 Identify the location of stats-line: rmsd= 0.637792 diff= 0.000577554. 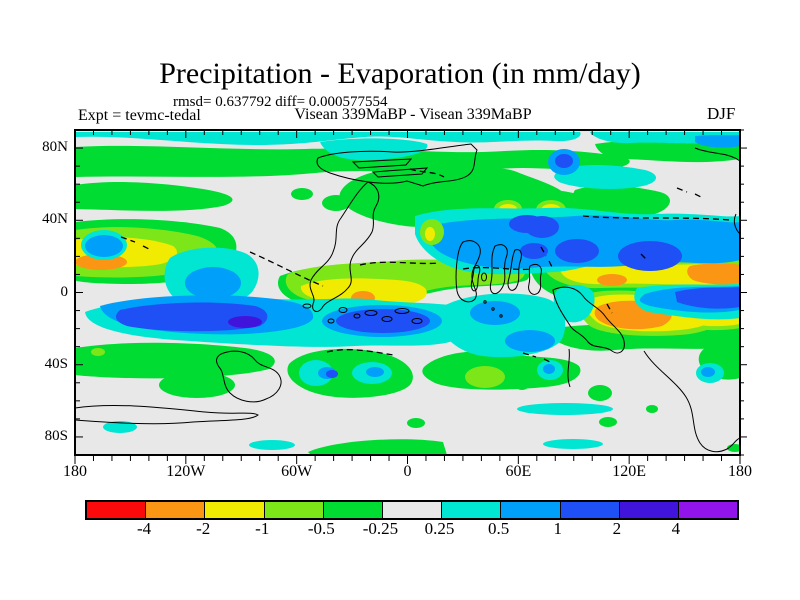
(280, 102).